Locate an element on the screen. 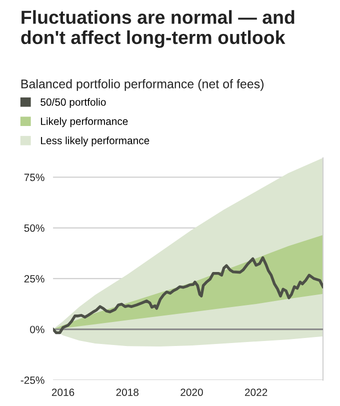 This screenshot has height=406, width=340. x-tick-label: 2022 is located at coordinates (256, 392).